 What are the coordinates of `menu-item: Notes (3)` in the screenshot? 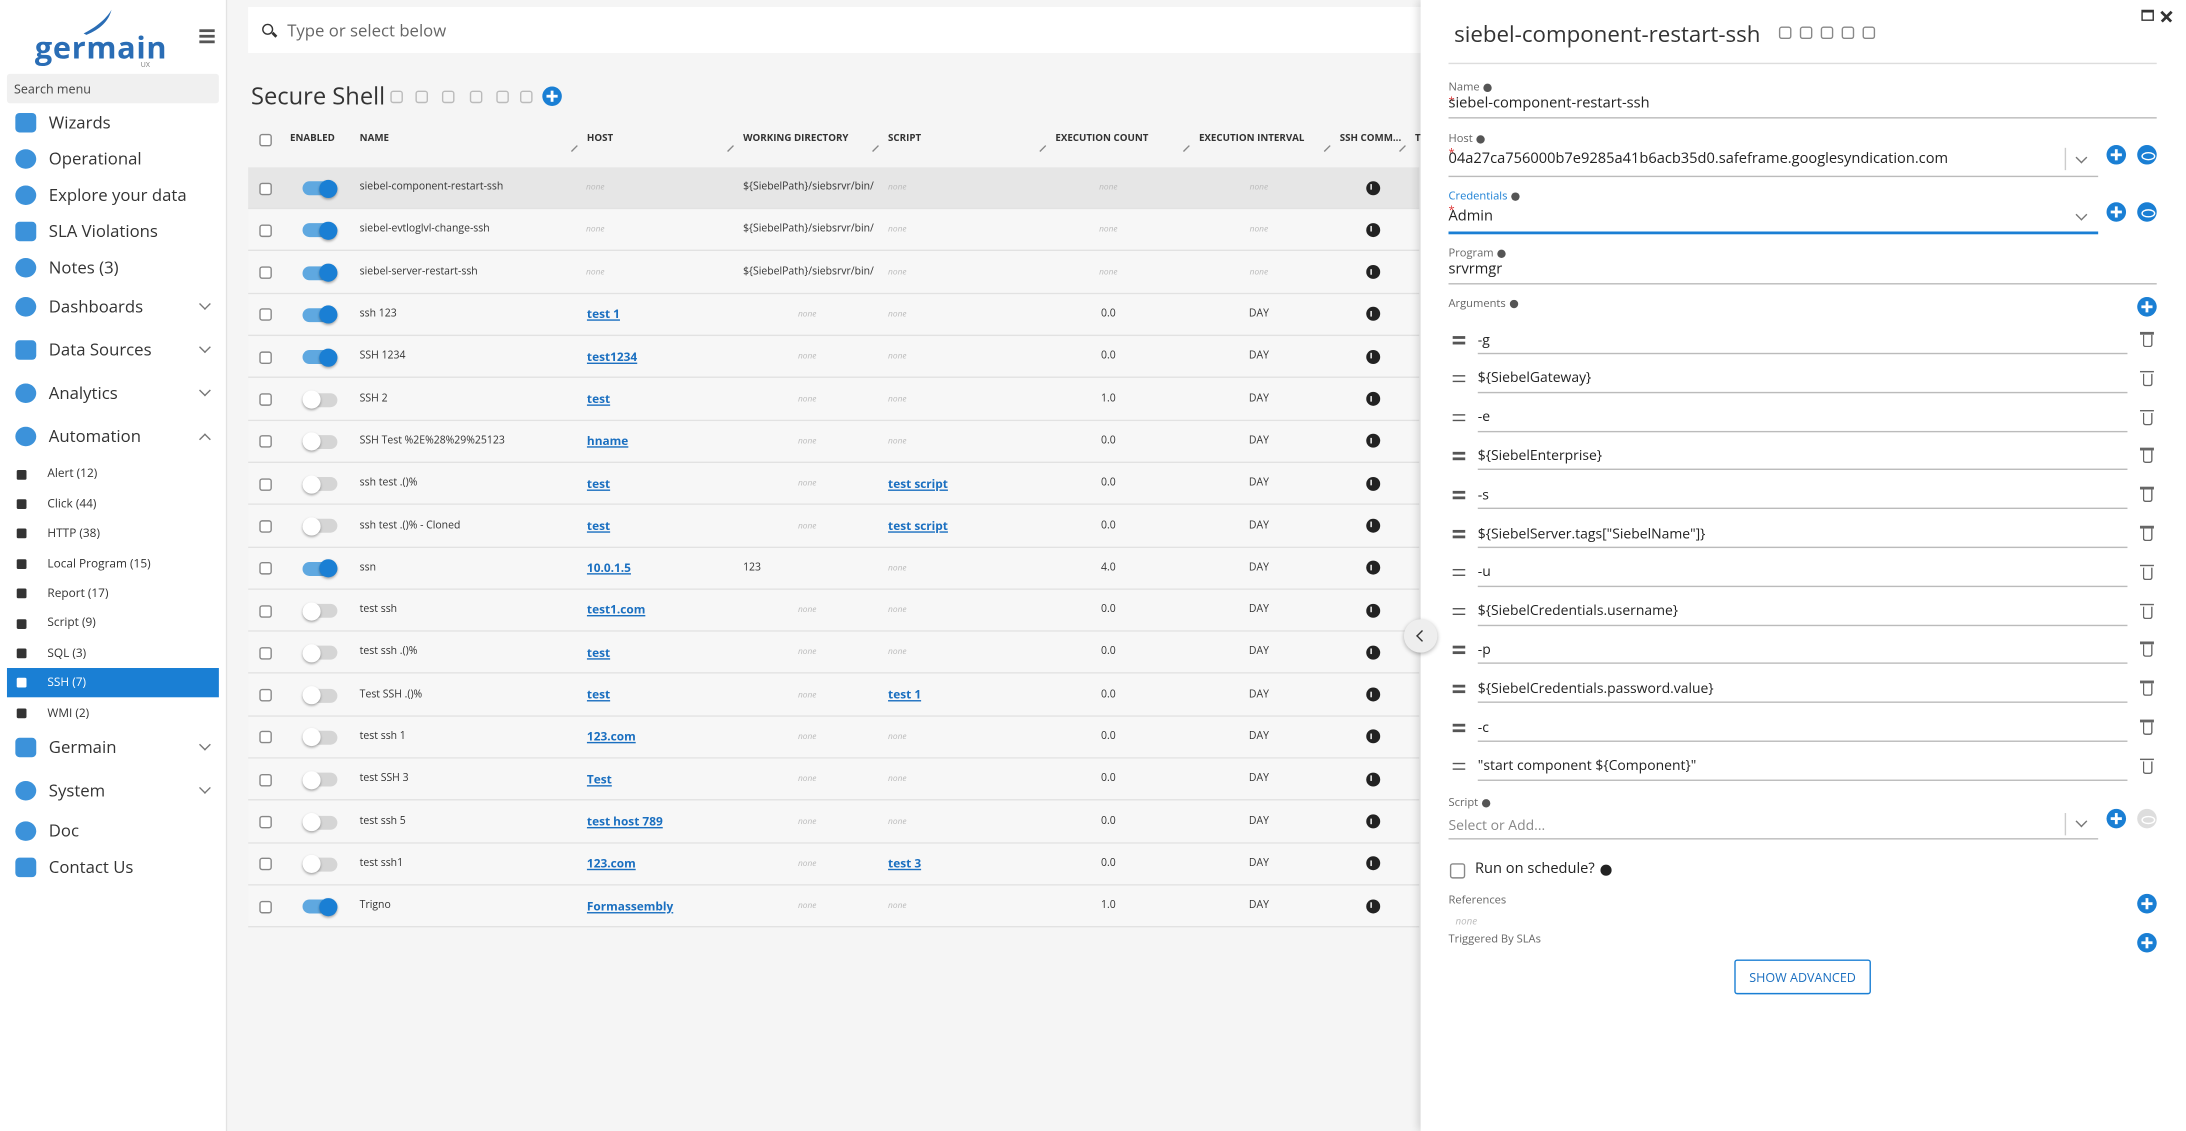 It's located at (83, 267).